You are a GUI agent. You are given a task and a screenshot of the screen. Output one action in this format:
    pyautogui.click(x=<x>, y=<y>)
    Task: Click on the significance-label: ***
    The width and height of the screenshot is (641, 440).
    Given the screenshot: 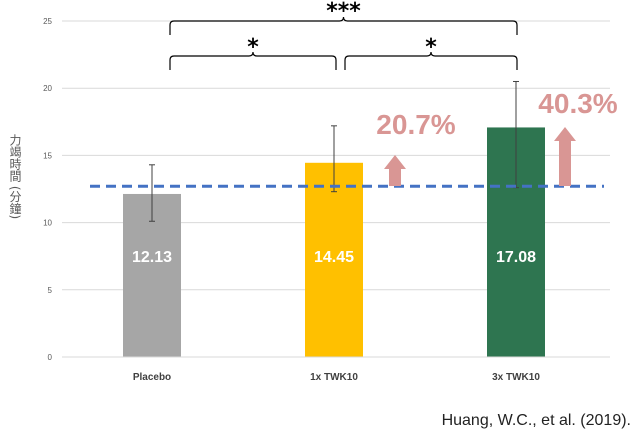 What is the action you would take?
    pyautogui.click(x=343, y=12)
    